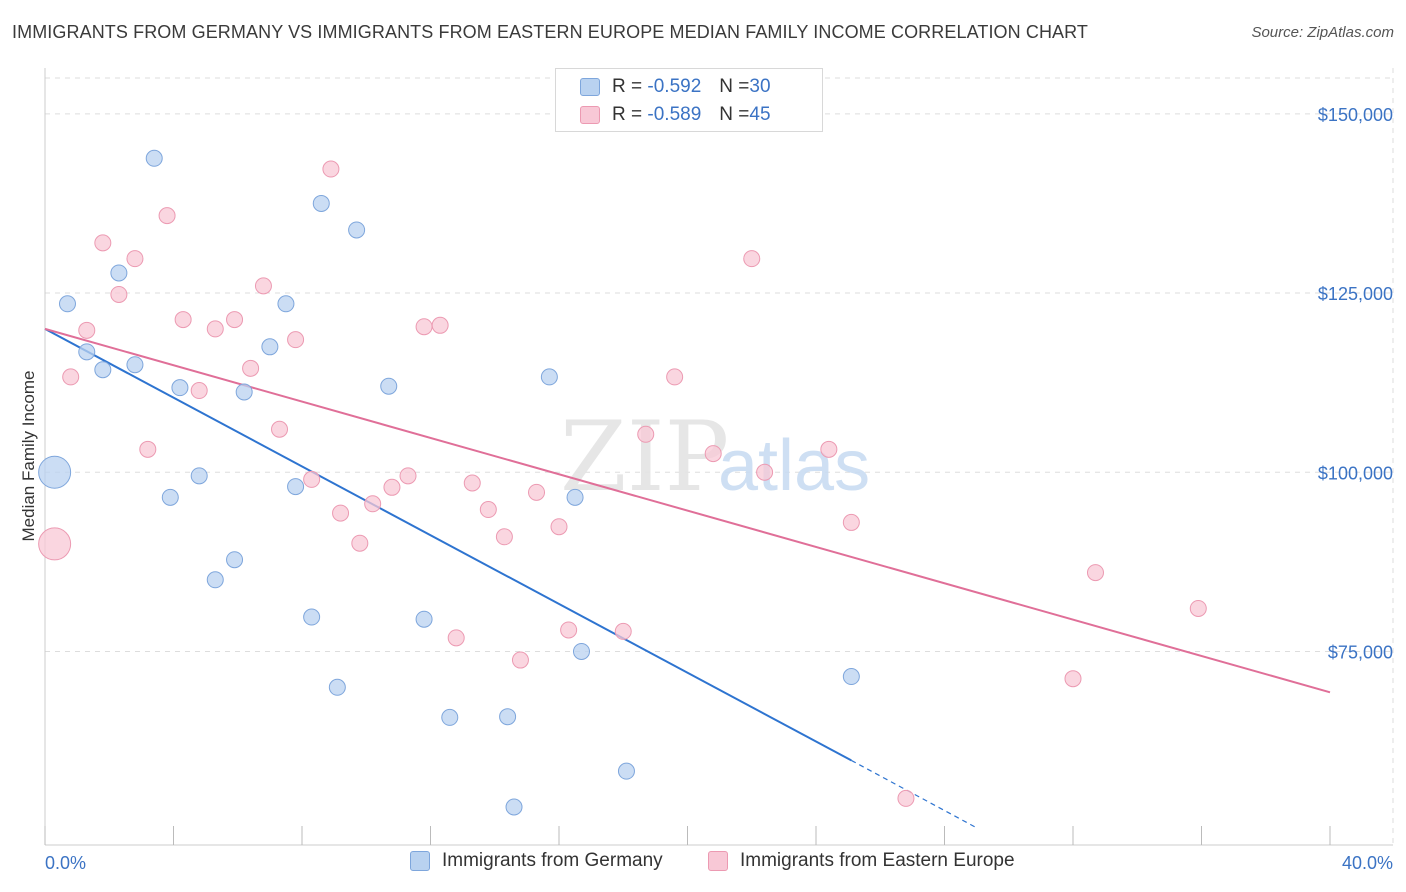 This screenshot has width=1406, height=892. What do you see at coordinates (689, 100) in the screenshot?
I see `correlation-legend: R = -0.592 N = 30 R = -0.589 N = 45` at bounding box center [689, 100].